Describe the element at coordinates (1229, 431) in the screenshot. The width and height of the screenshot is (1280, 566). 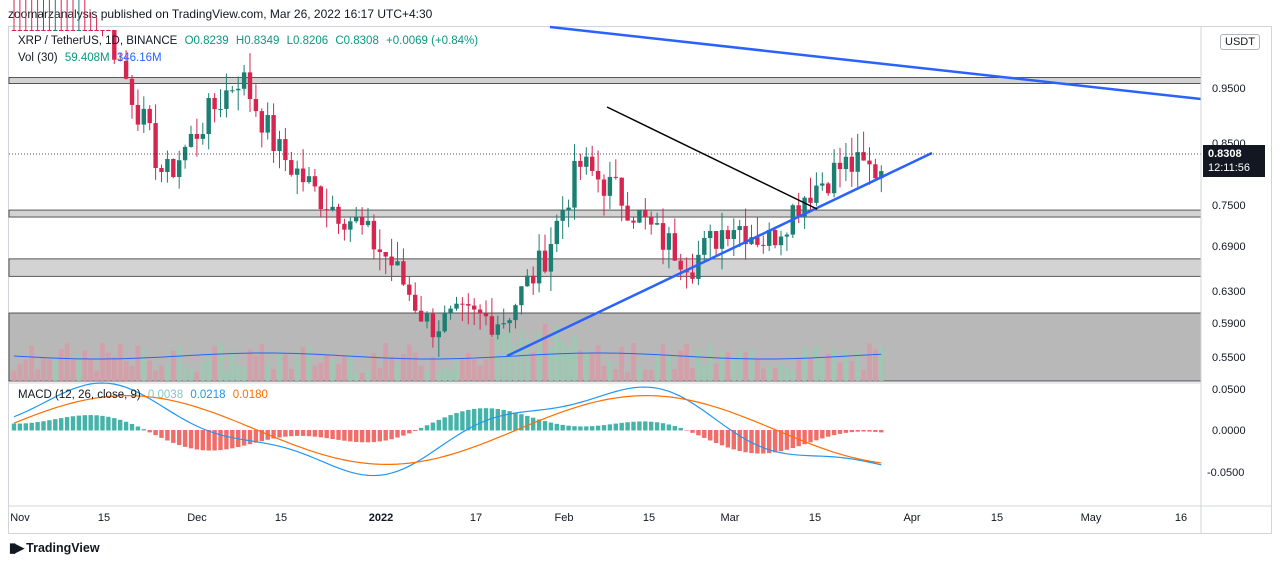
I see `macd-tick-label: 0.0000` at that location.